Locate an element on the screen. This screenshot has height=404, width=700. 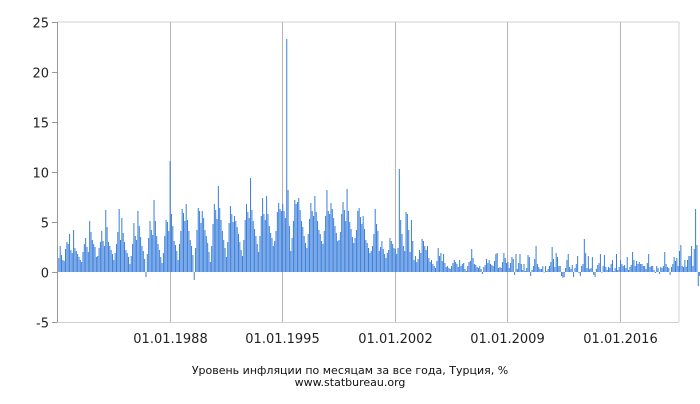
x-tick-label: 01.01.2009 is located at coordinates (507, 339).